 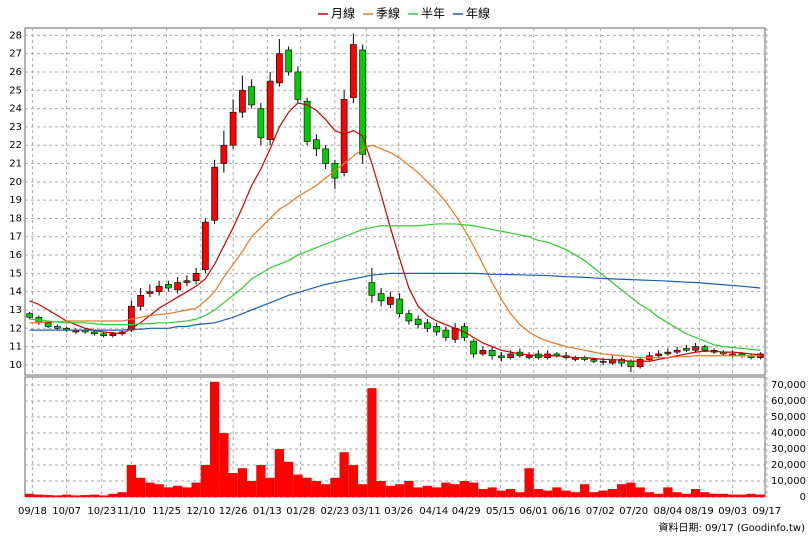 I want to click on x-tick-label: 11/25, so click(x=166, y=511).